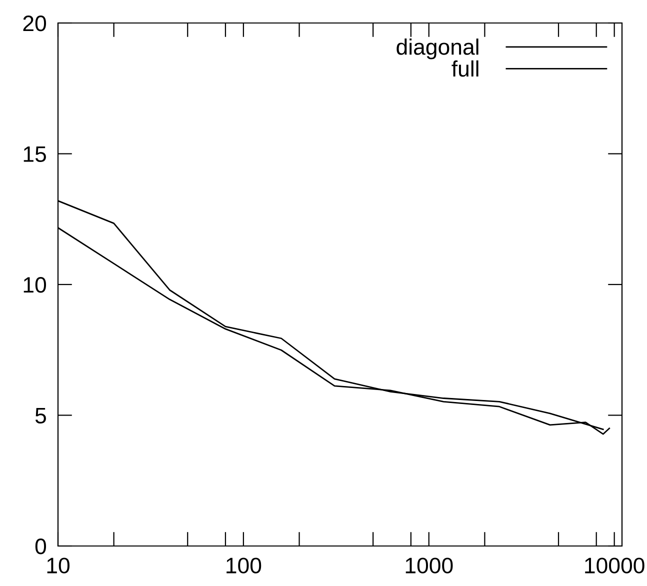 Image resolution: width=647 pixels, height=586 pixels. Describe the element at coordinates (34, 24) in the screenshot. I see `y-tick-label: 20` at that location.